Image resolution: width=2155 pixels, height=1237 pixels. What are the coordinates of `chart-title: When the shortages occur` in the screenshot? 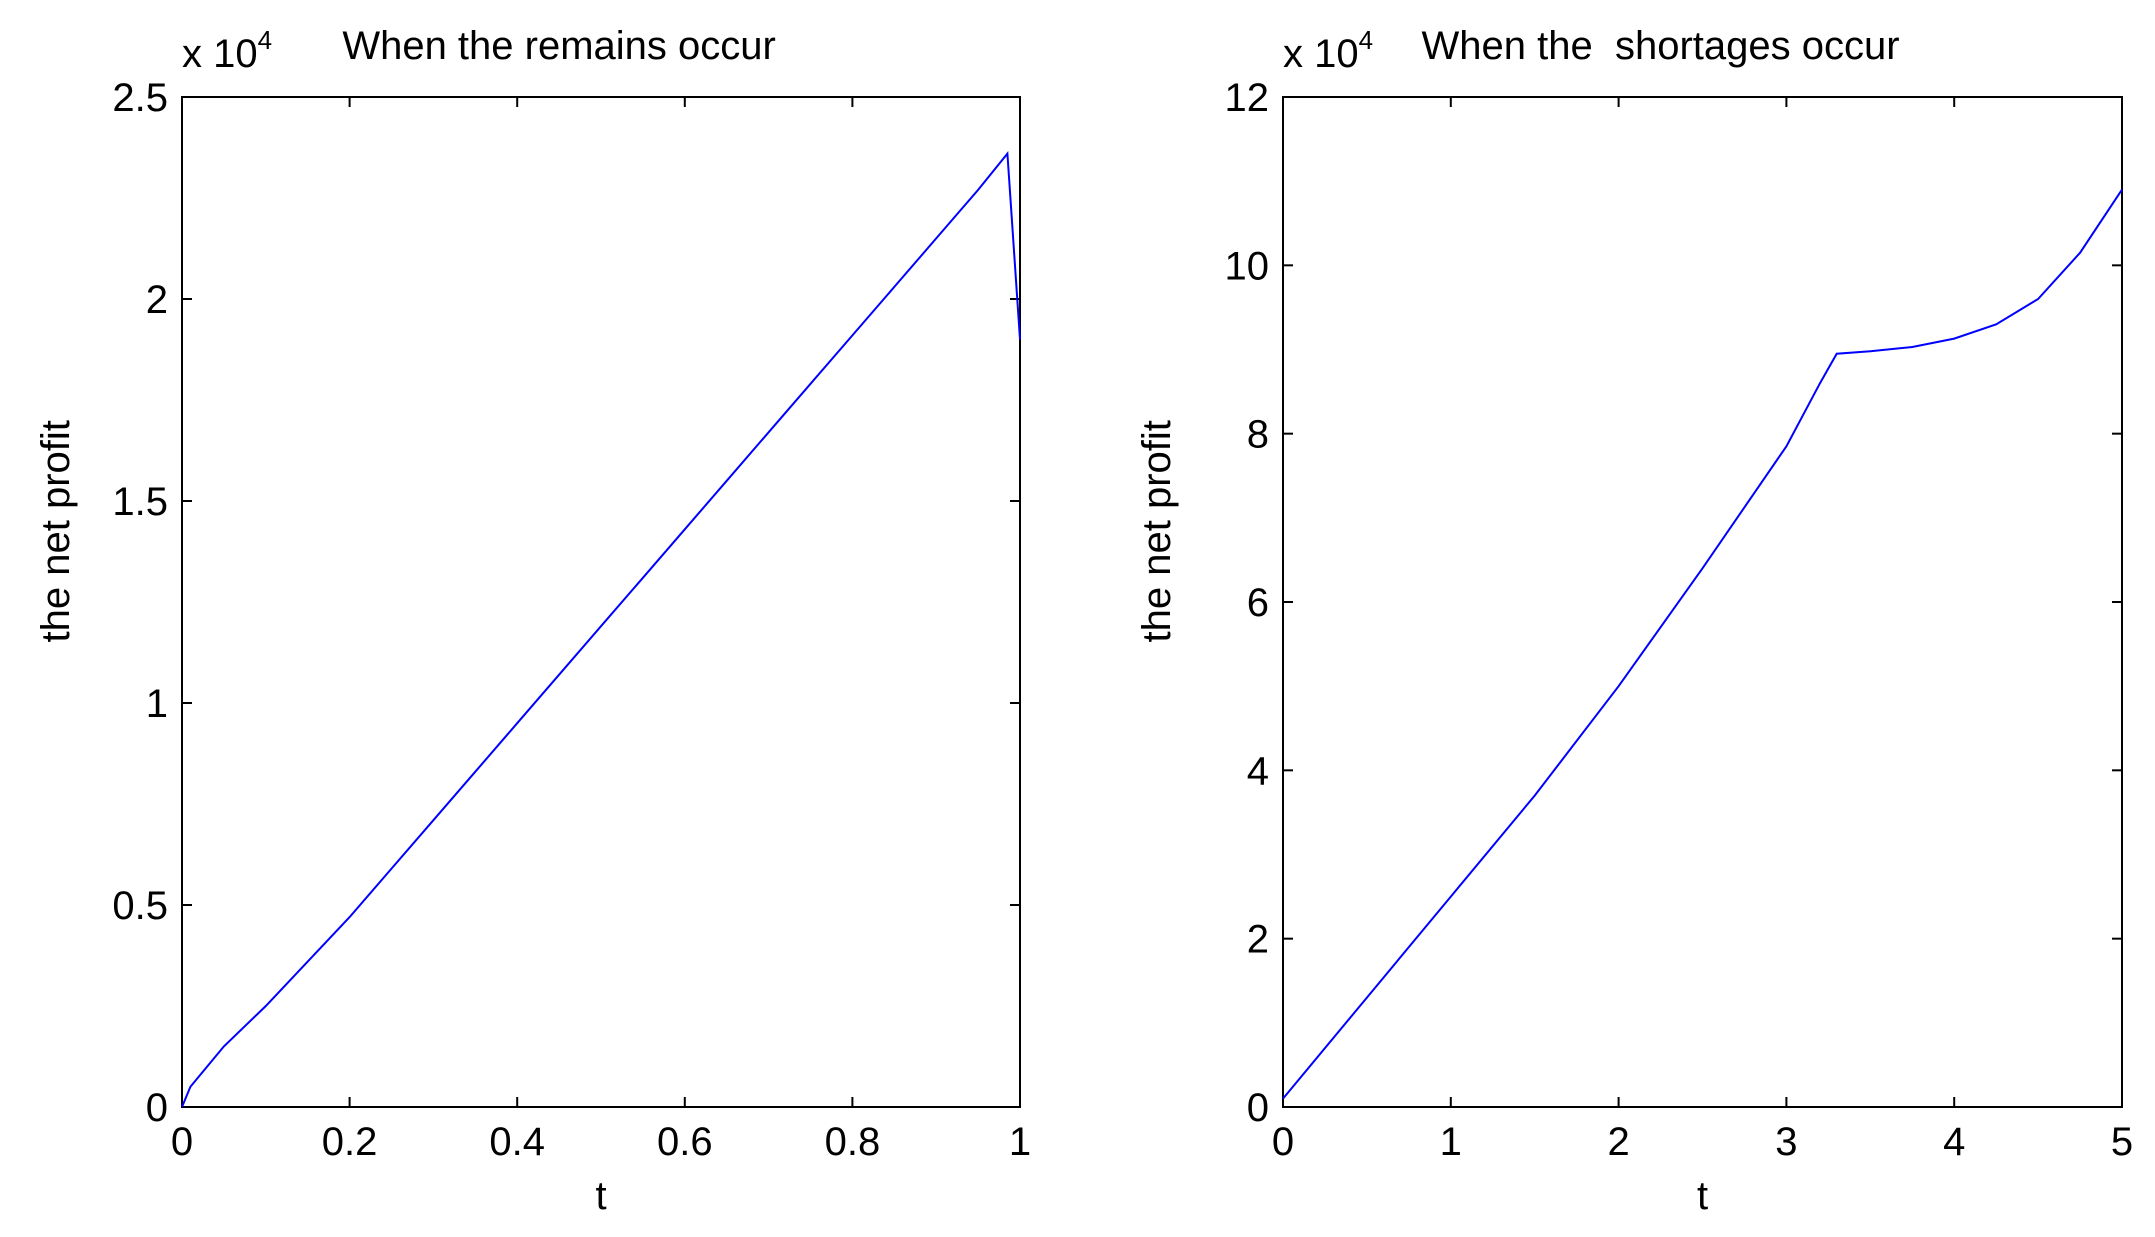 It's located at (1661, 46).